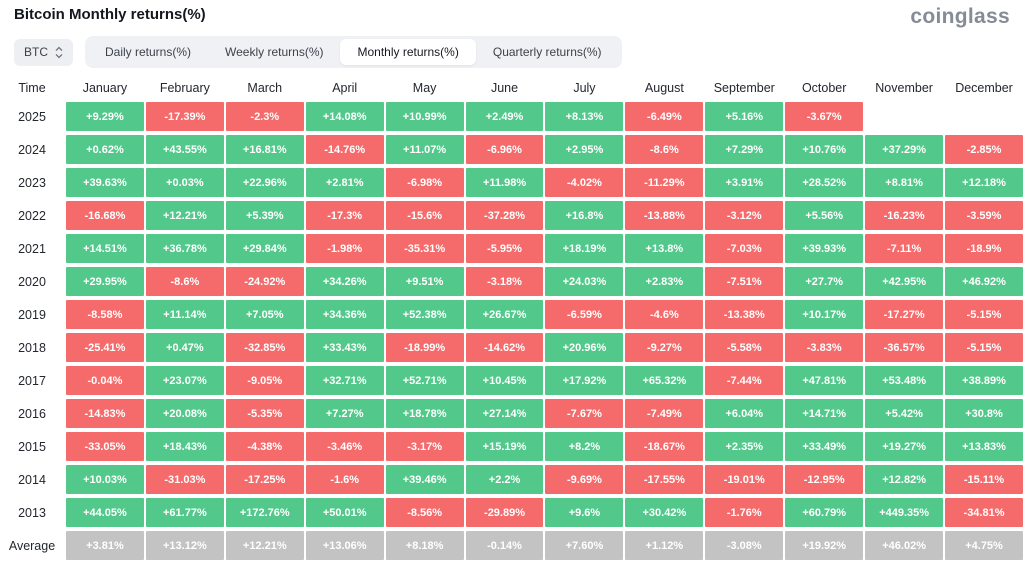 The image size is (1024, 563). I want to click on tab-quarterly-returns: Quarterly returns(%), so click(547, 52).